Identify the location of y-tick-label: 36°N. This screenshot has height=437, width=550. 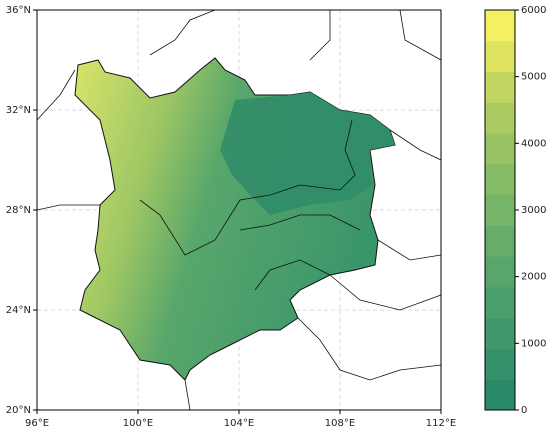
(18, 10).